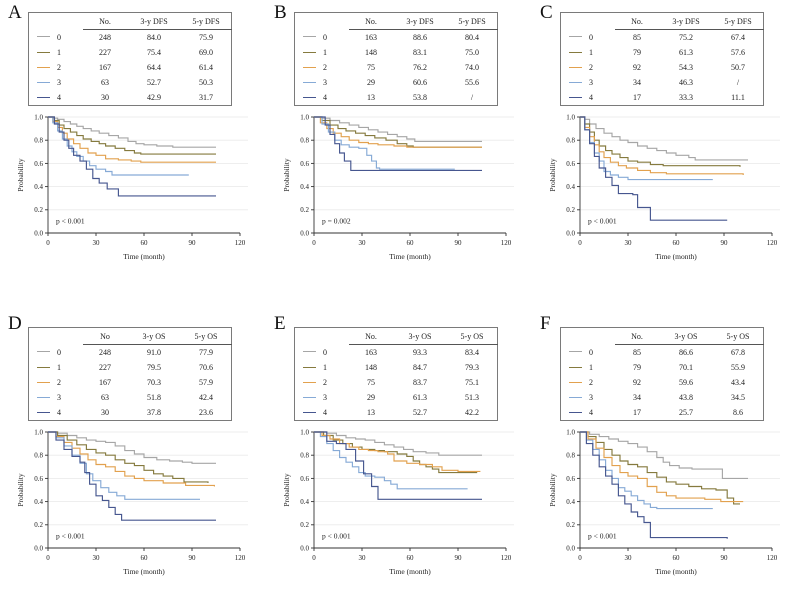 The height and width of the screenshot is (594, 796). Describe the element at coordinates (629, 243) in the screenshot. I see `x-tick-label: 30` at that location.